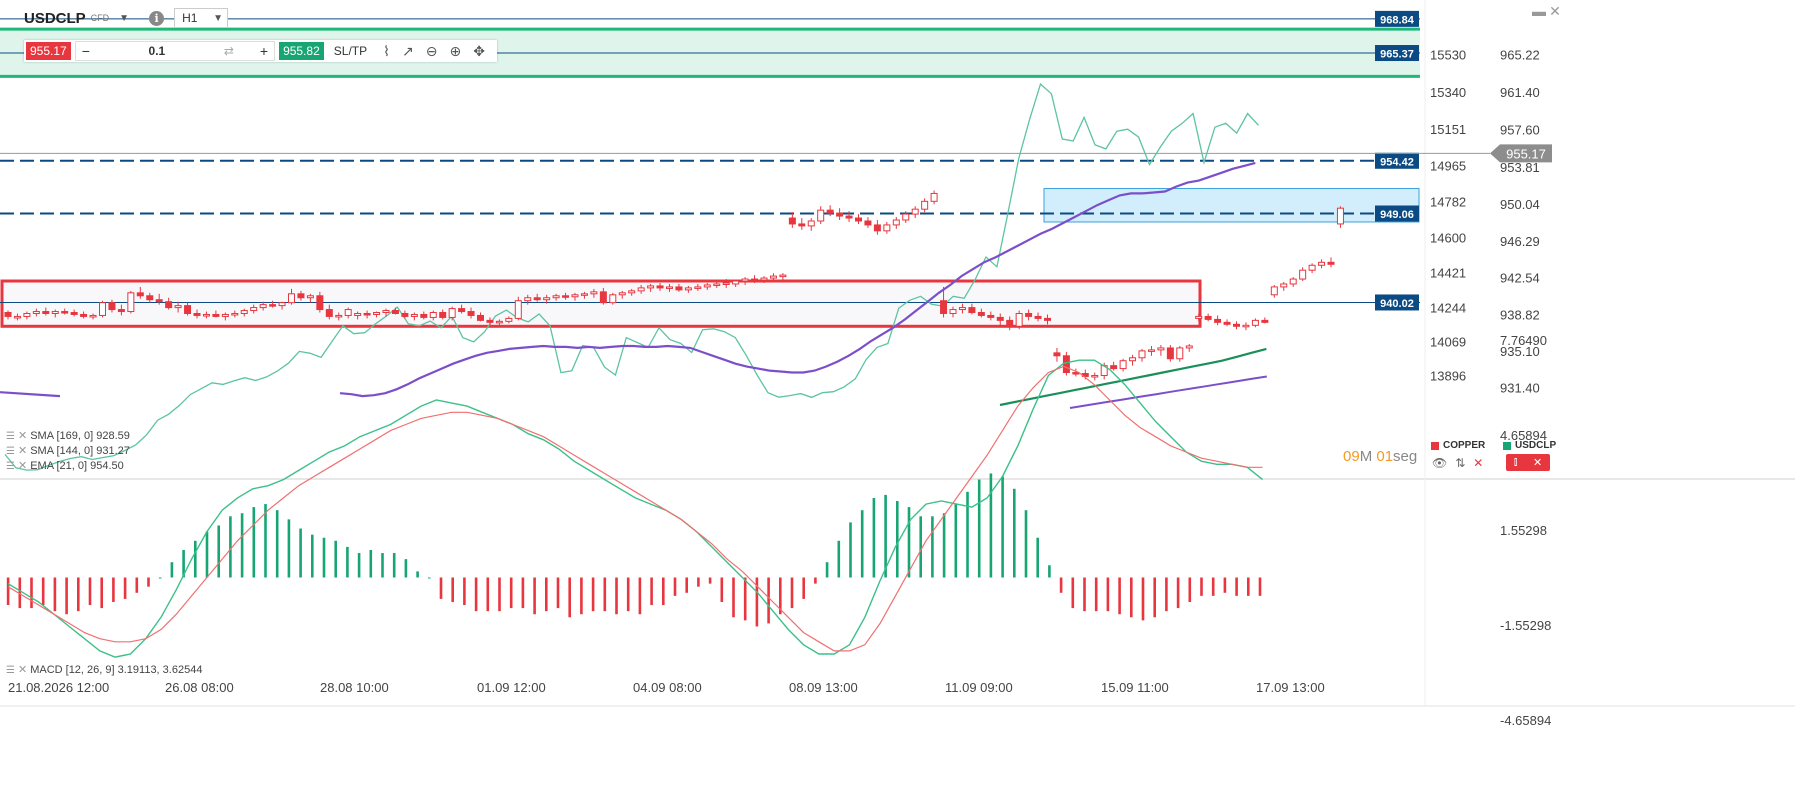 Image resolution: width=1795 pixels, height=809 pixels. I want to click on overlay-tick-label: 14965, so click(1448, 166).